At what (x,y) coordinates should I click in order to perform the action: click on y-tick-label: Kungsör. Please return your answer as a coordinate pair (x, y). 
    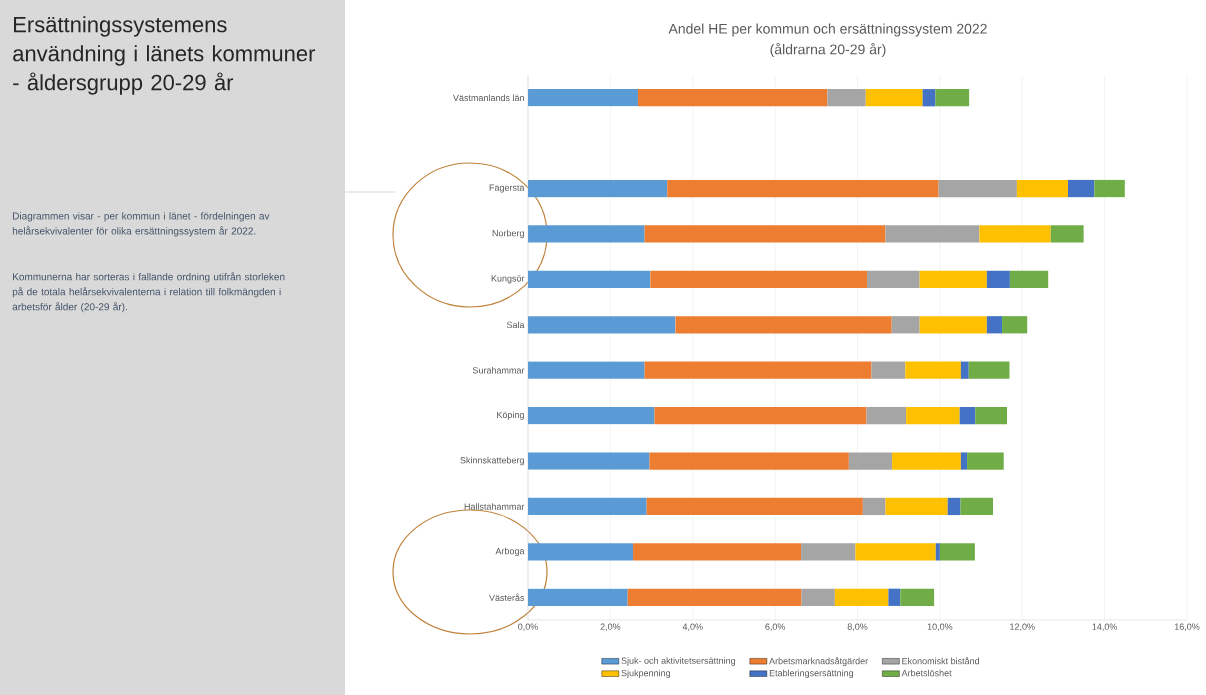
    Looking at the image, I should click on (508, 279).